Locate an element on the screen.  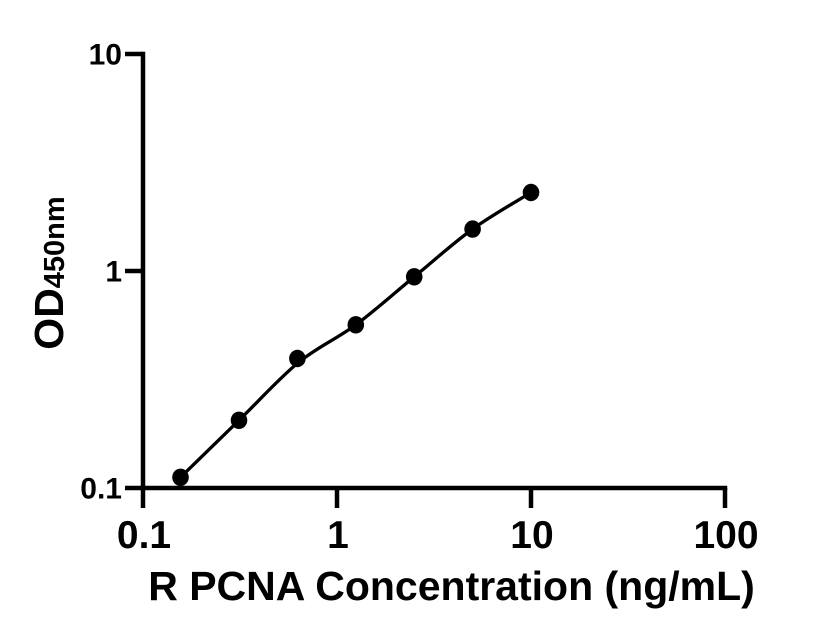
y-axis-title: OD450nm is located at coordinates (49, 273).